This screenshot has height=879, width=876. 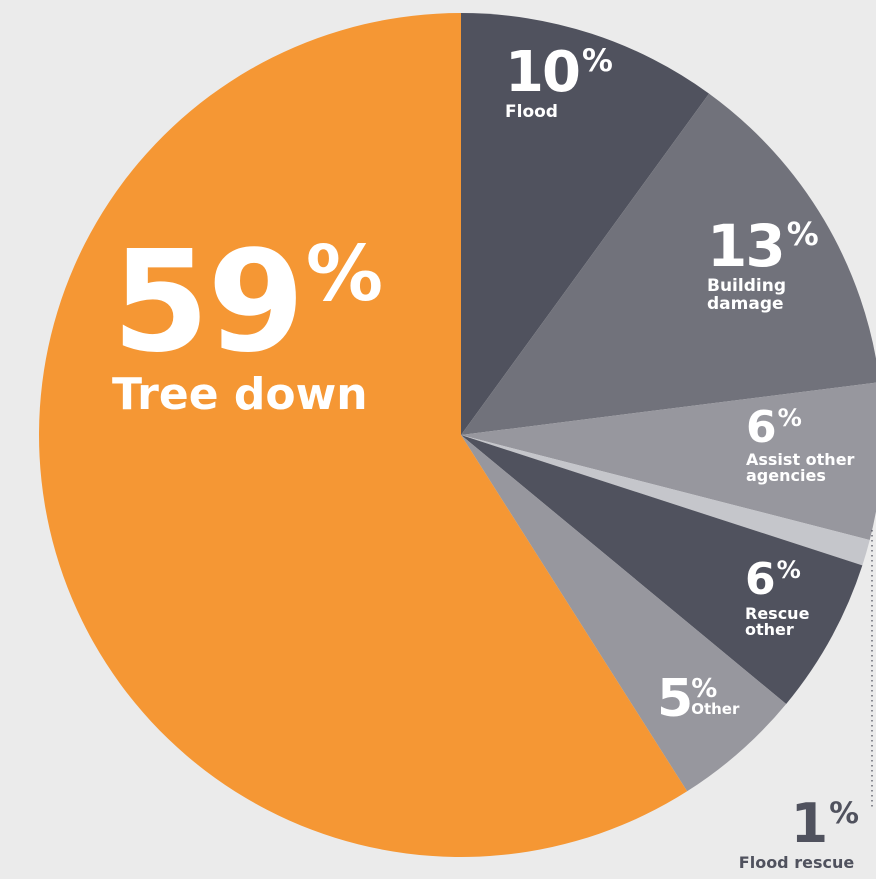 I want to click on label-flood-rescue: 1% Flood rescue, so click(x=796, y=832).